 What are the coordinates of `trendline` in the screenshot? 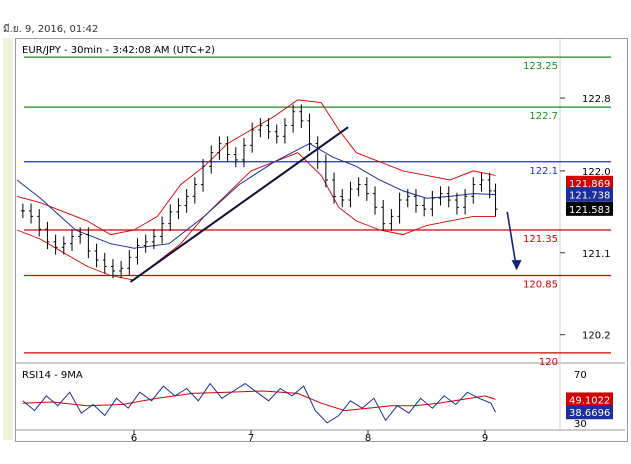 It's located at (239, 204).